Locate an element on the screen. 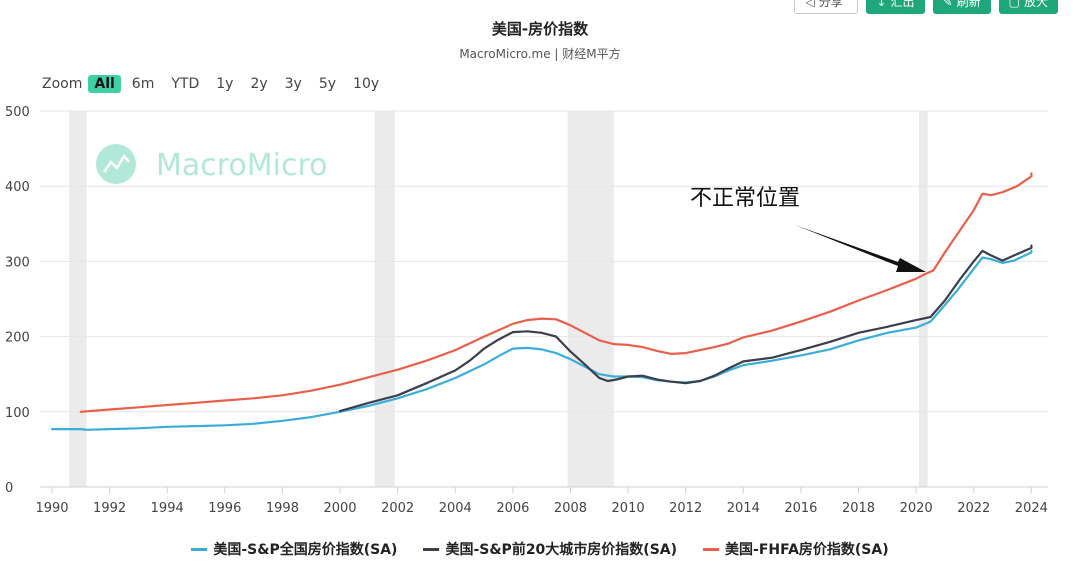 The image size is (1080, 567). legend-item-sp-20city: 美国-S&P前20大城市房价指数(SA) is located at coordinates (550, 549).